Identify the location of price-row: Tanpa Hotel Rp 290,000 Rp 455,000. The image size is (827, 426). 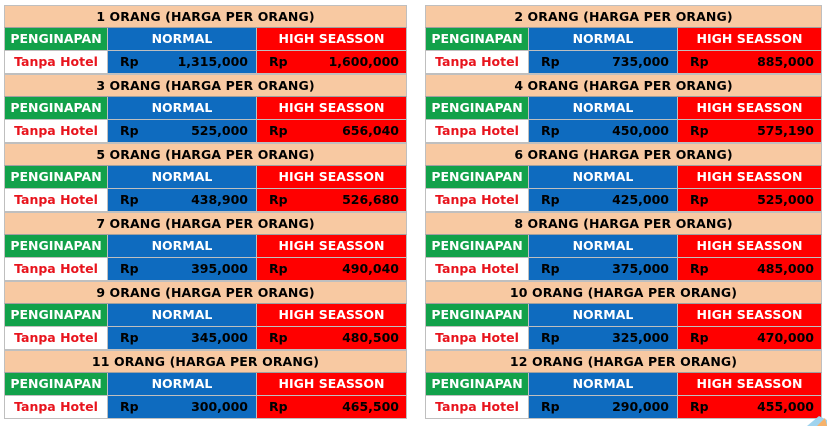
(623, 407).